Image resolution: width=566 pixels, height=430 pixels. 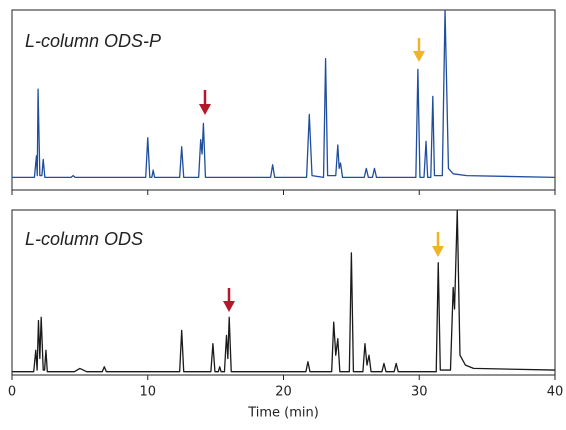 I want to click on x-tick-label: 20, so click(x=283, y=392).